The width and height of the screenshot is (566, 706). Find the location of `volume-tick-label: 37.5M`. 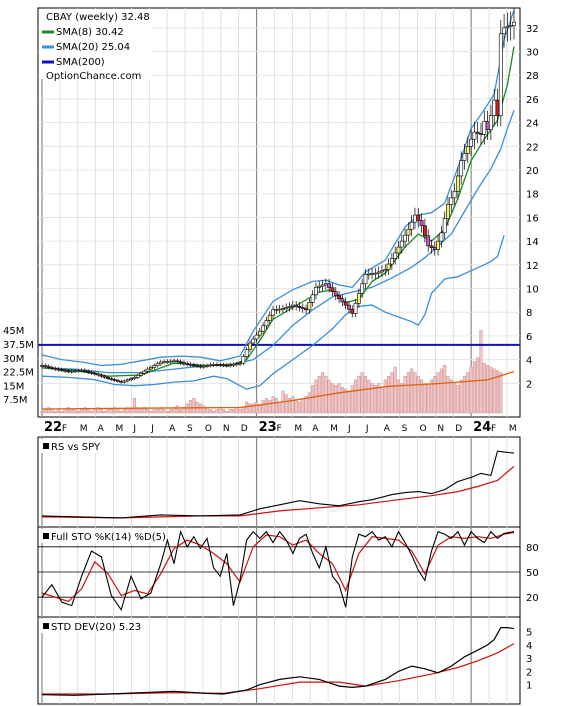

volume-tick-label: 37.5M is located at coordinates (18, 345).